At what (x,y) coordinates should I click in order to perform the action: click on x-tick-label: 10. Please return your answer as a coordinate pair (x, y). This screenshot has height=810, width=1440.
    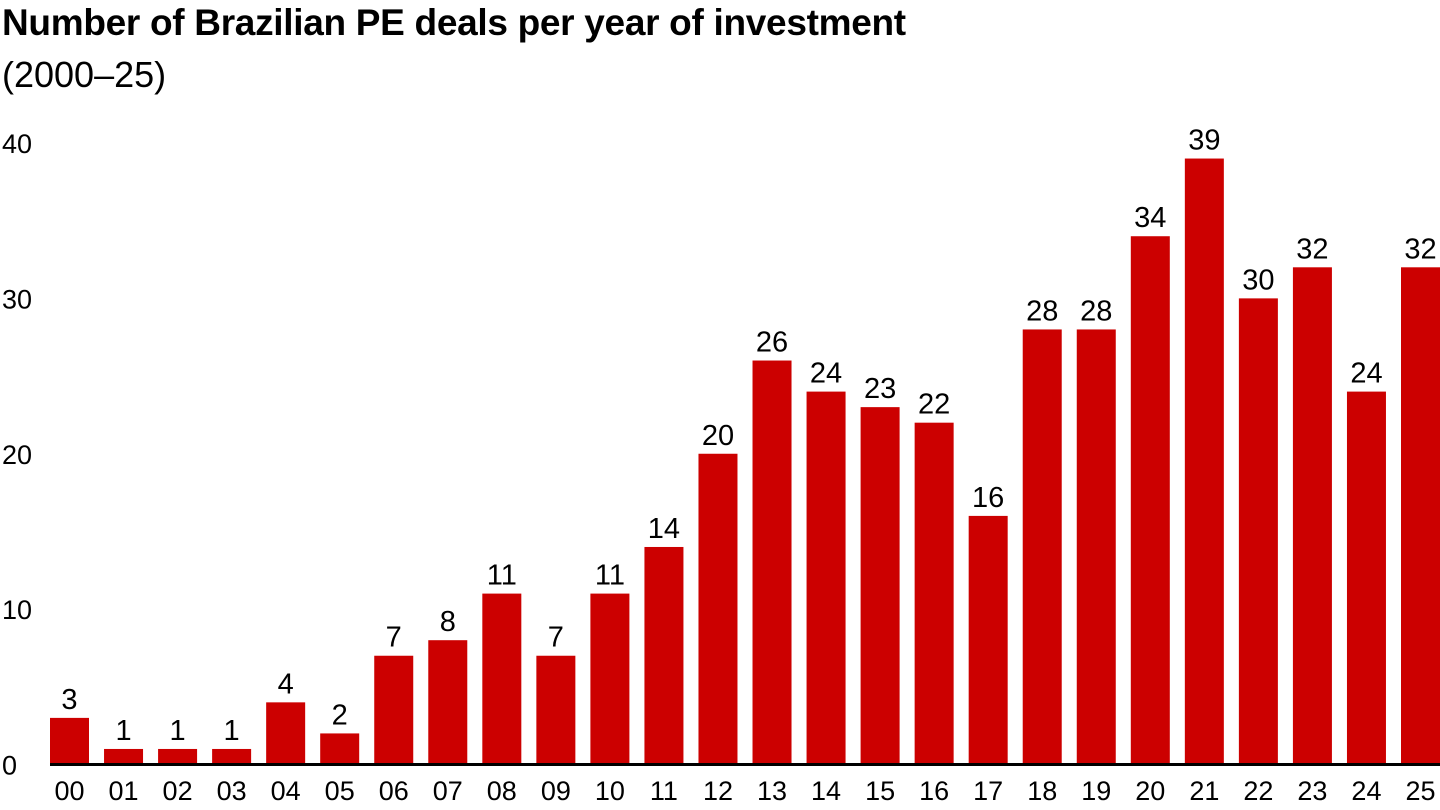
    Looking at the image, I should click on (610, 791).